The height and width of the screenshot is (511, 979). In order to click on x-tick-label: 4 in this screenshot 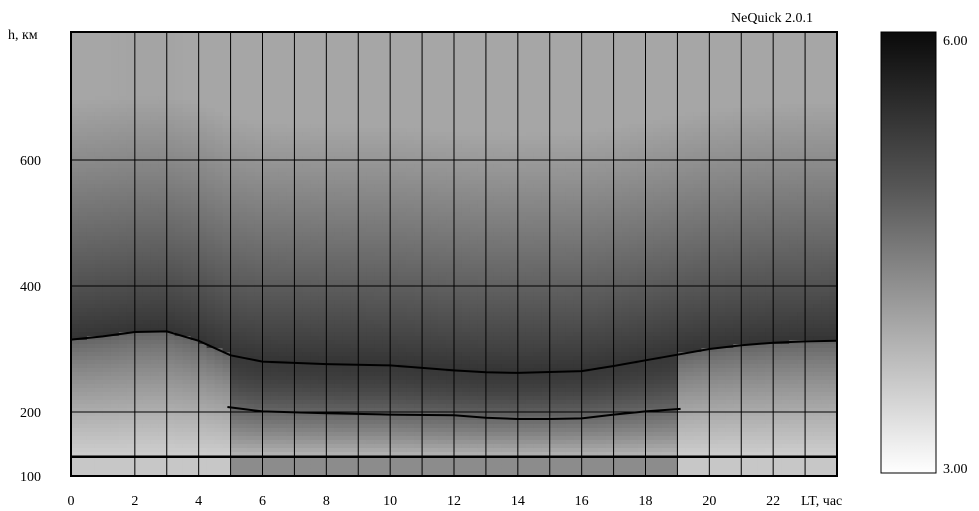, I will do `click(198, 501)`.